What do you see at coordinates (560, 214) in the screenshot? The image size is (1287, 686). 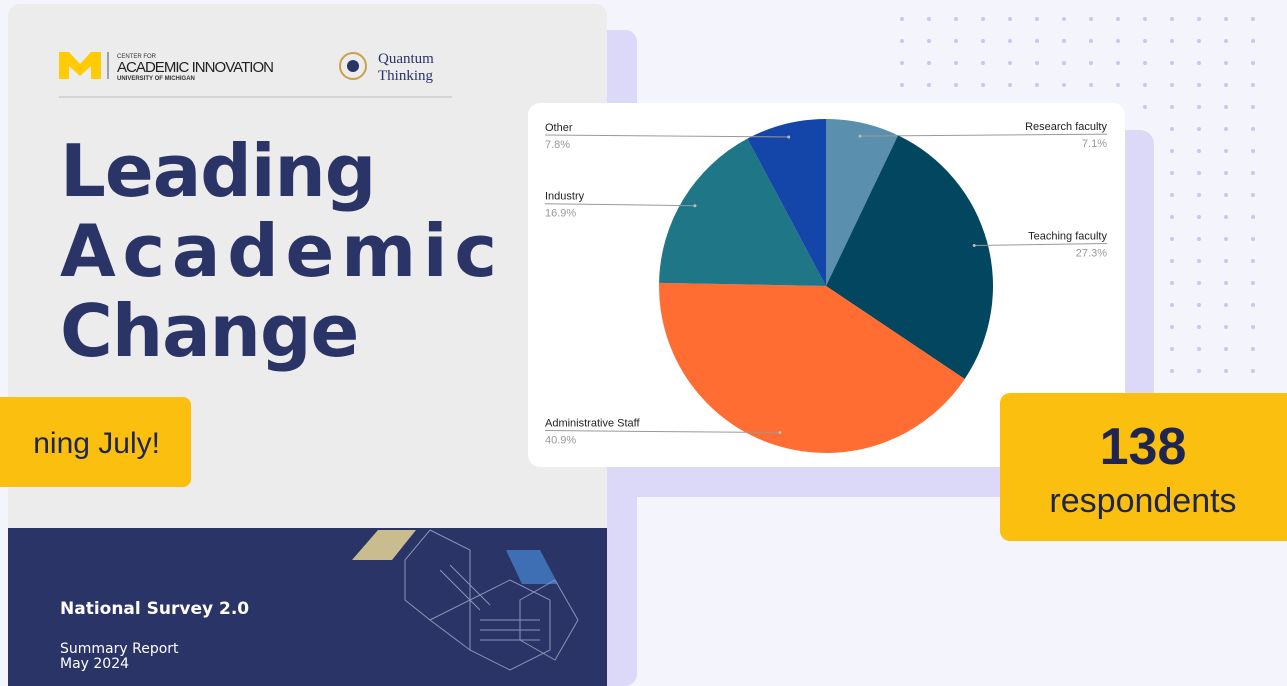 I see `slice-value: 16.9%` at bounding box center [560, 214].